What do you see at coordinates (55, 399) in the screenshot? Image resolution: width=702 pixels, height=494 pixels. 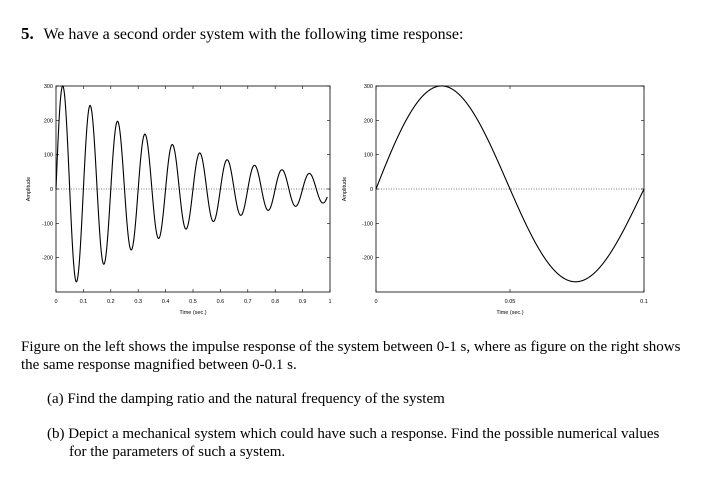 I see `part-a-label: (a)` at bounding box center [55, 399].